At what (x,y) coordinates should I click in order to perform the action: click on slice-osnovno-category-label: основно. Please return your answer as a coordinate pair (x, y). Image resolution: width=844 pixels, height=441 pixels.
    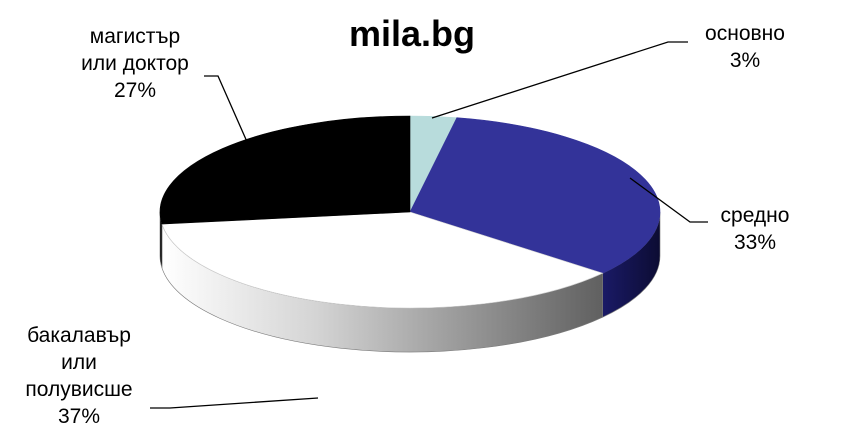
    Looking at the image, I should click on (745, 33).